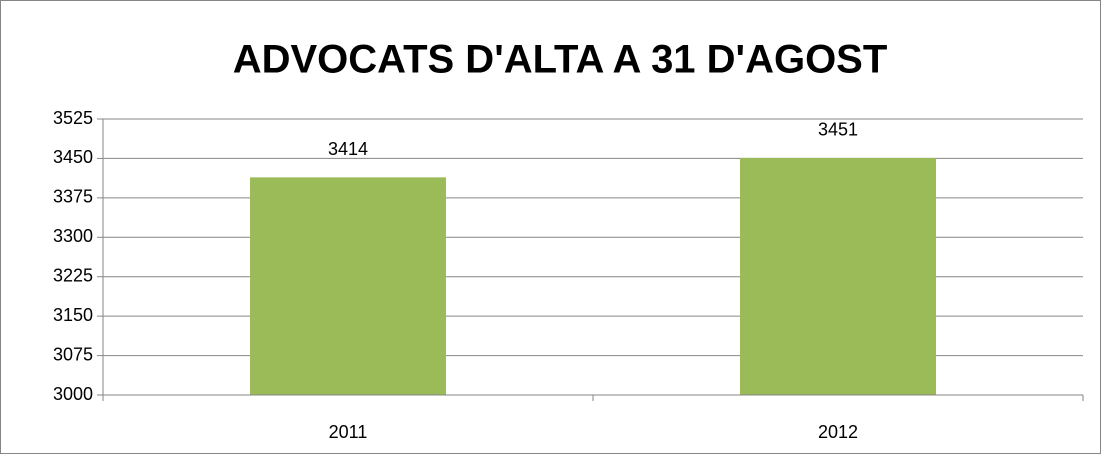 This screenshot has height=455, width=1102. What do you see at coordinates (73, 157) in the screenshot?
I see `y-tick-label: 3450` at bounding box center [73, 157].